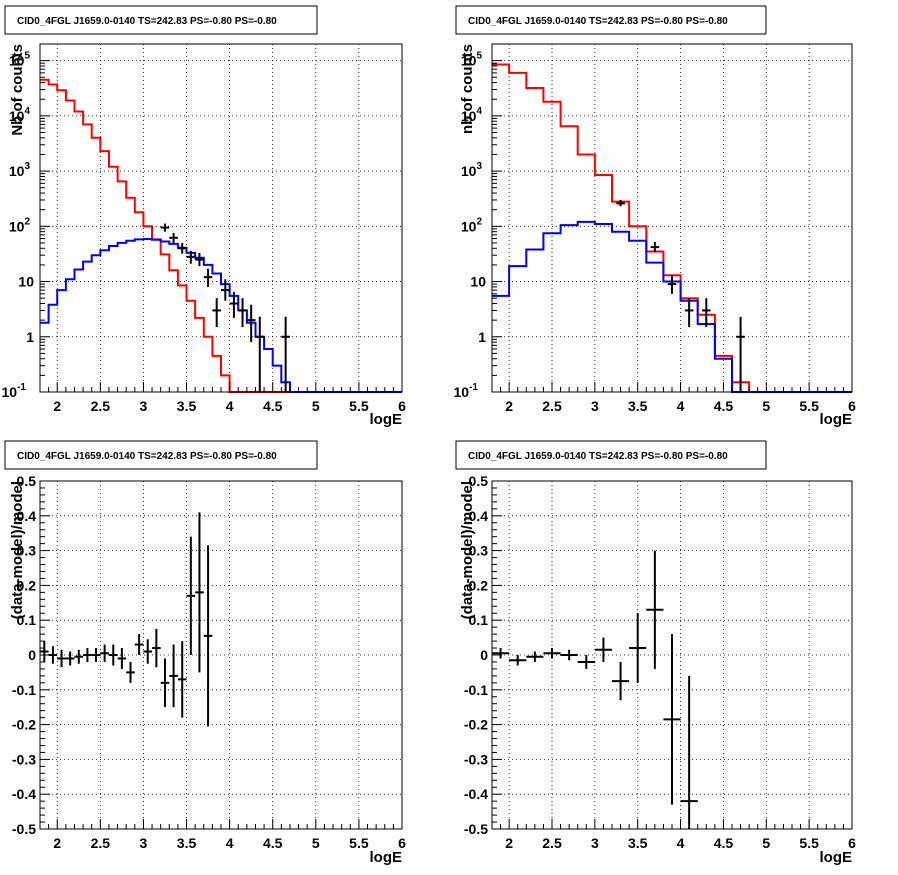 The height and width of the screenshot is (875, 898). I want to click on y-axis-title: nb of counts, so click(467, 89).